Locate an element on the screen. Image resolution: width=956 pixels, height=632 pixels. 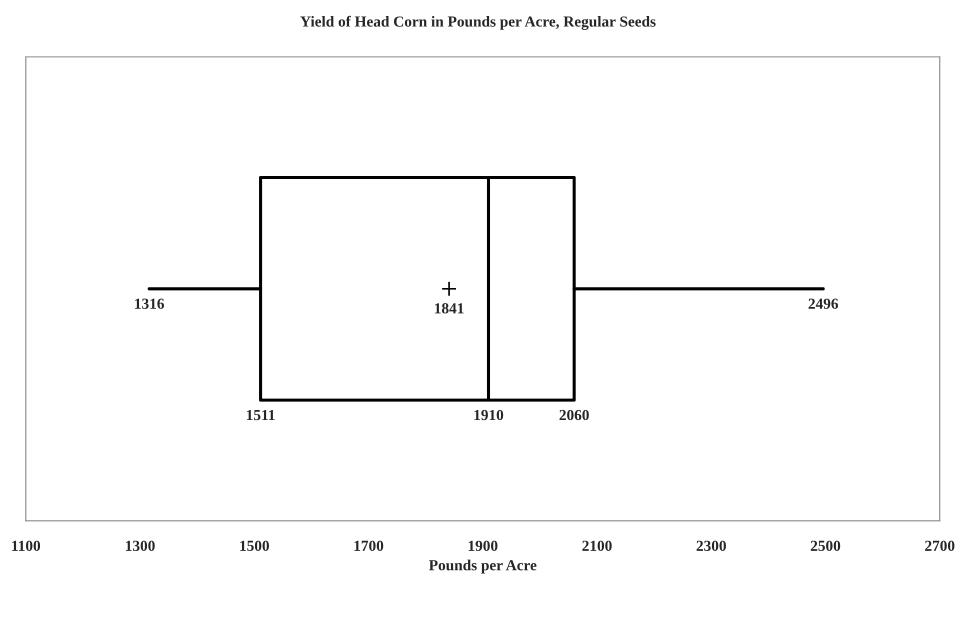
x-tick-label: 1900 is located at coordinates (483, 545).